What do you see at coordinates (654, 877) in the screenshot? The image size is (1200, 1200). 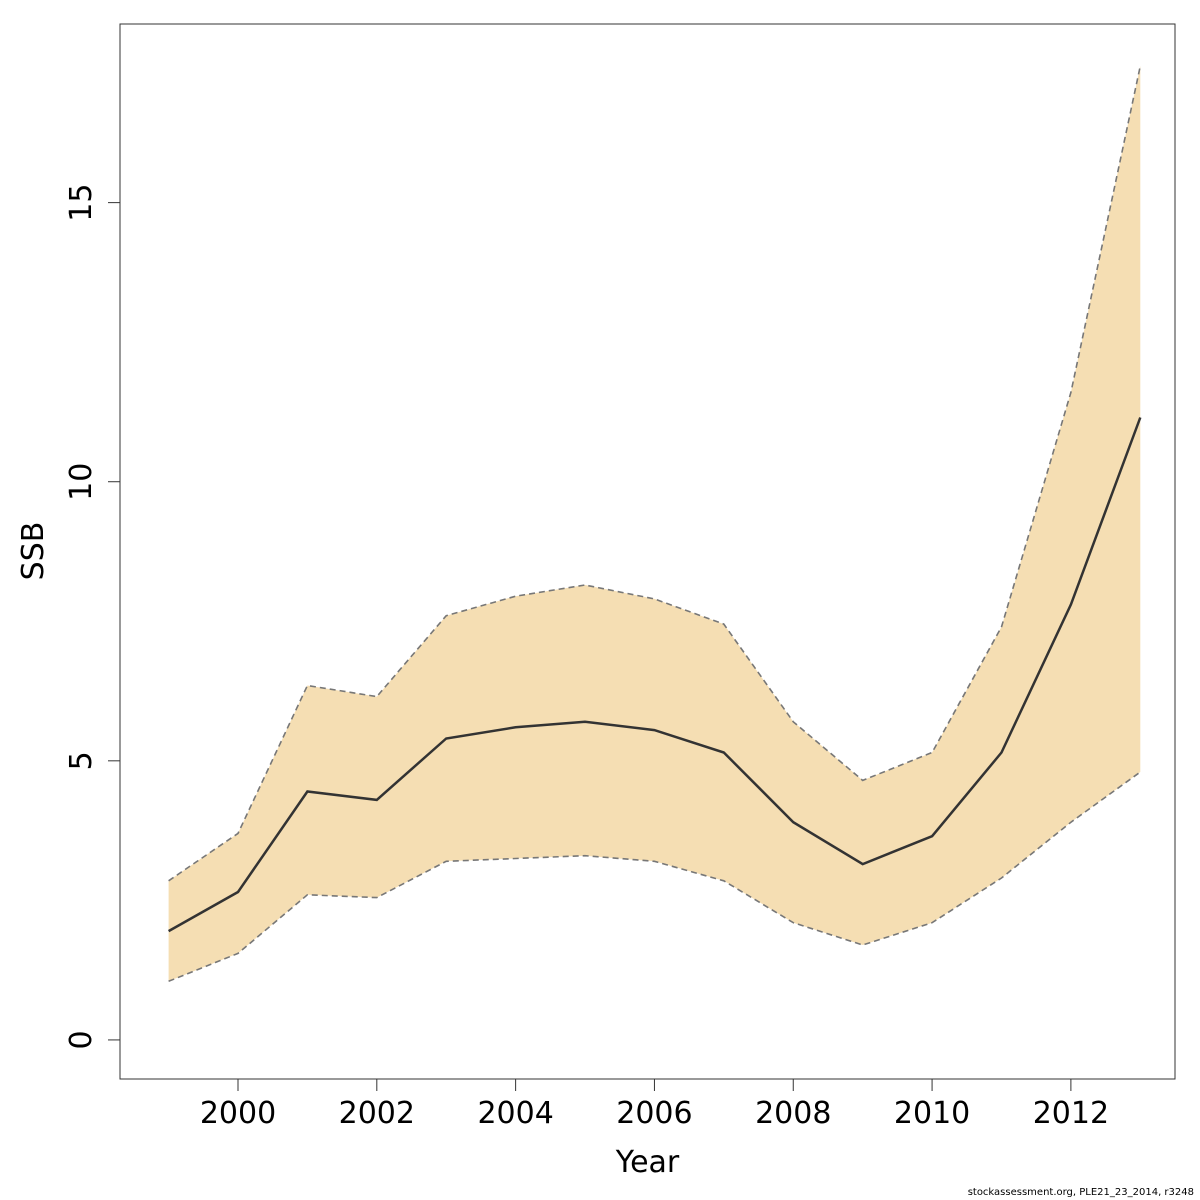 I see `lower-bound-line` at bounding box center [654, 877].